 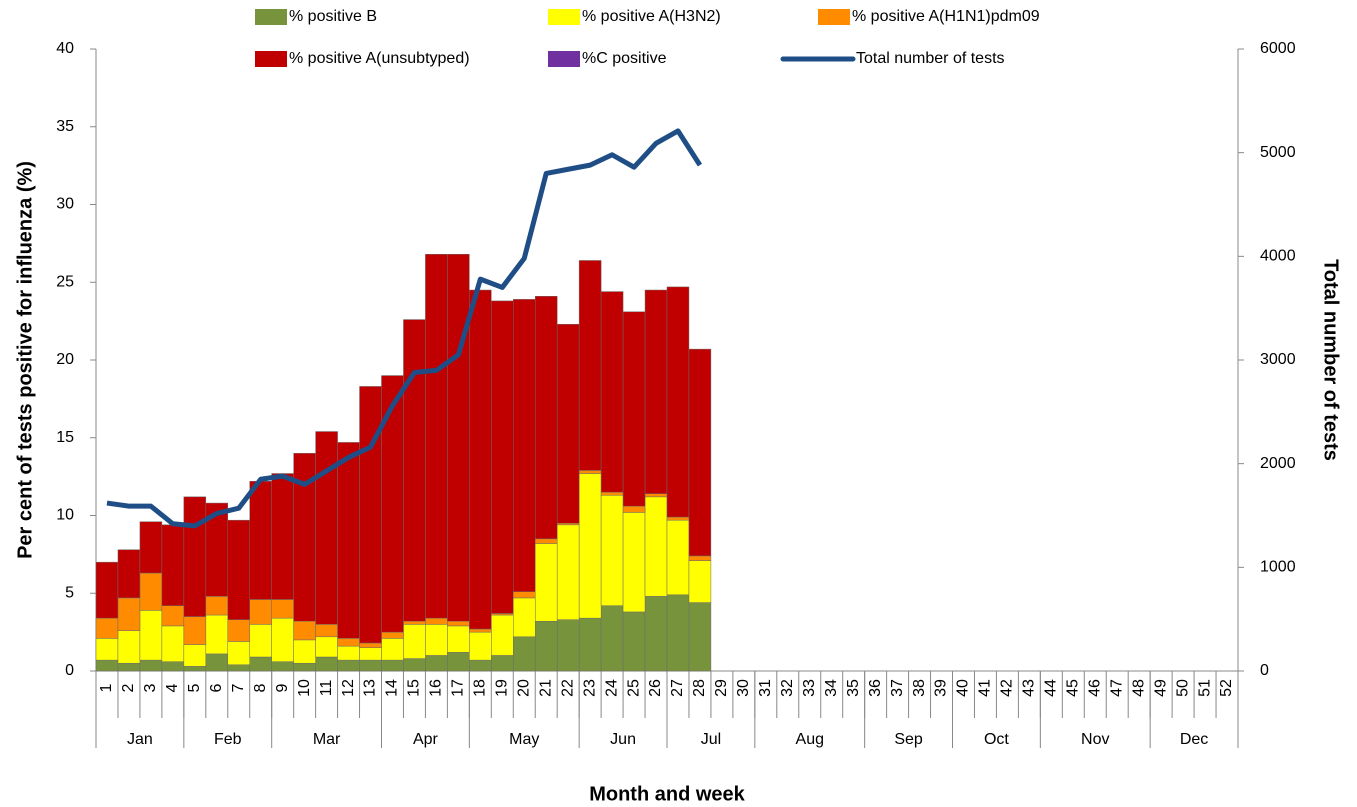 I want to click on x-tick-label: 30, so click(x=743, y=688).